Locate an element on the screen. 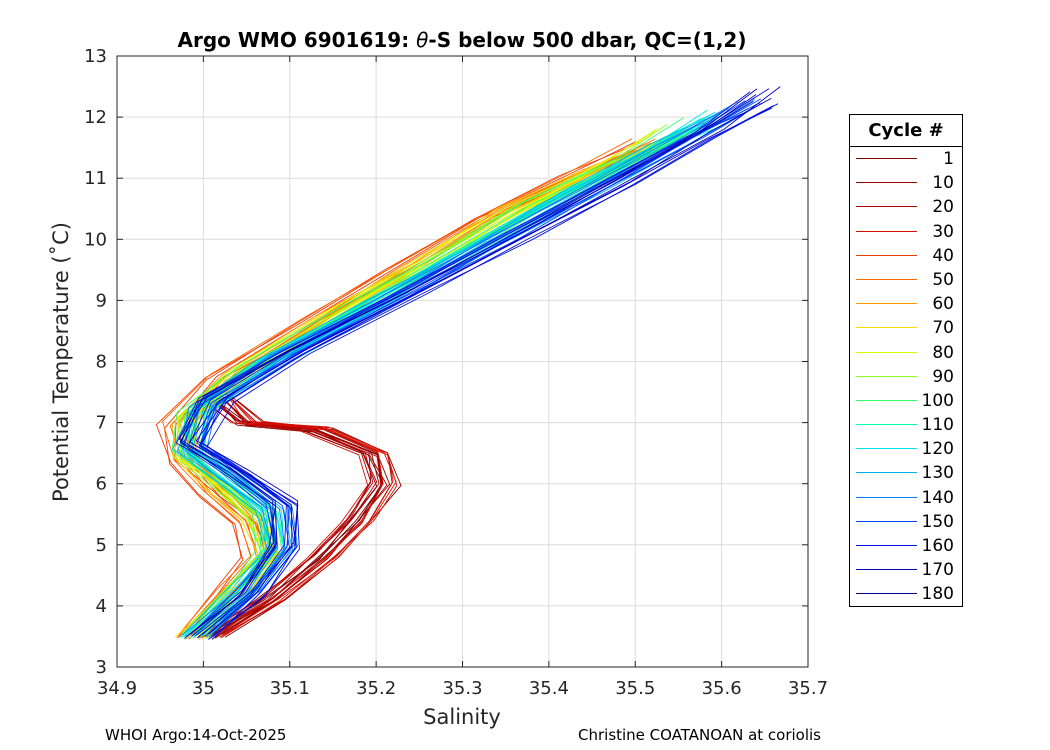 This screenshot has height=750, width=1050. legend-entry: 70 is located at coordinates (906, 328).